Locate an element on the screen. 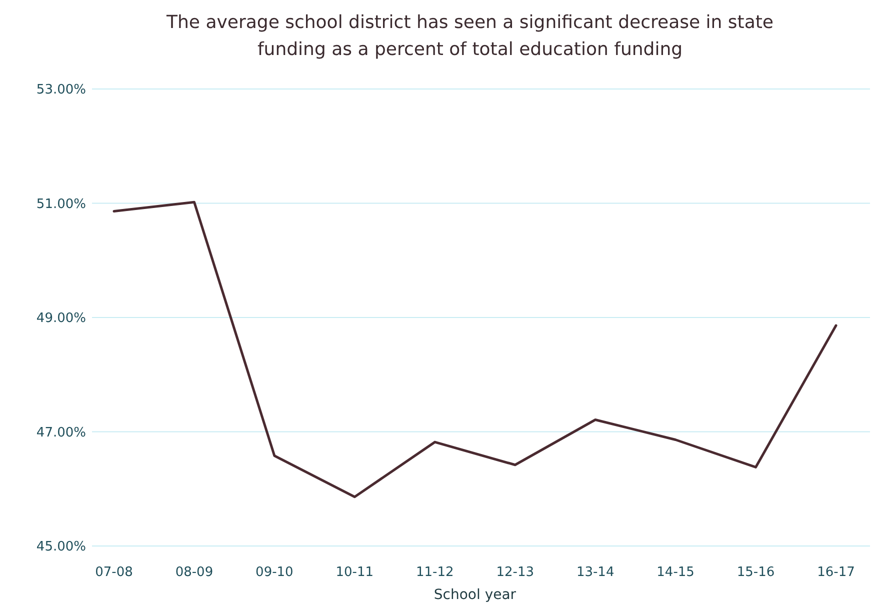 The image size is (890, 607). x-tick-label: 15-16 is located at coordinates (755, 572).